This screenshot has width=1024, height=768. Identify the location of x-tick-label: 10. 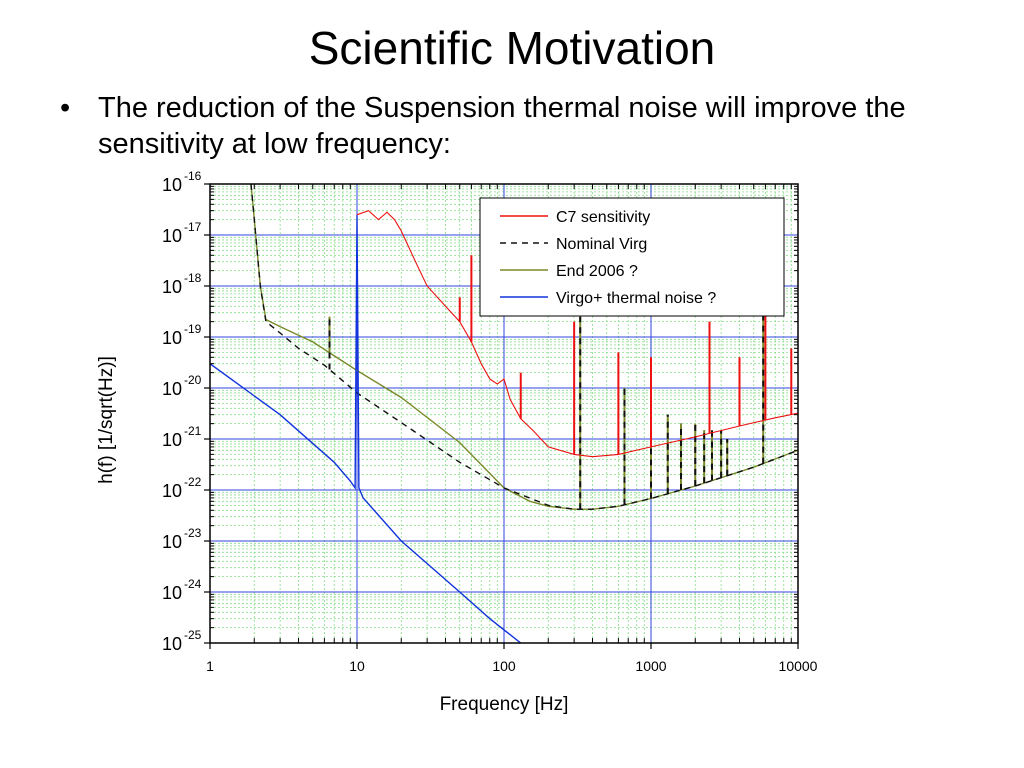
(357, 666).